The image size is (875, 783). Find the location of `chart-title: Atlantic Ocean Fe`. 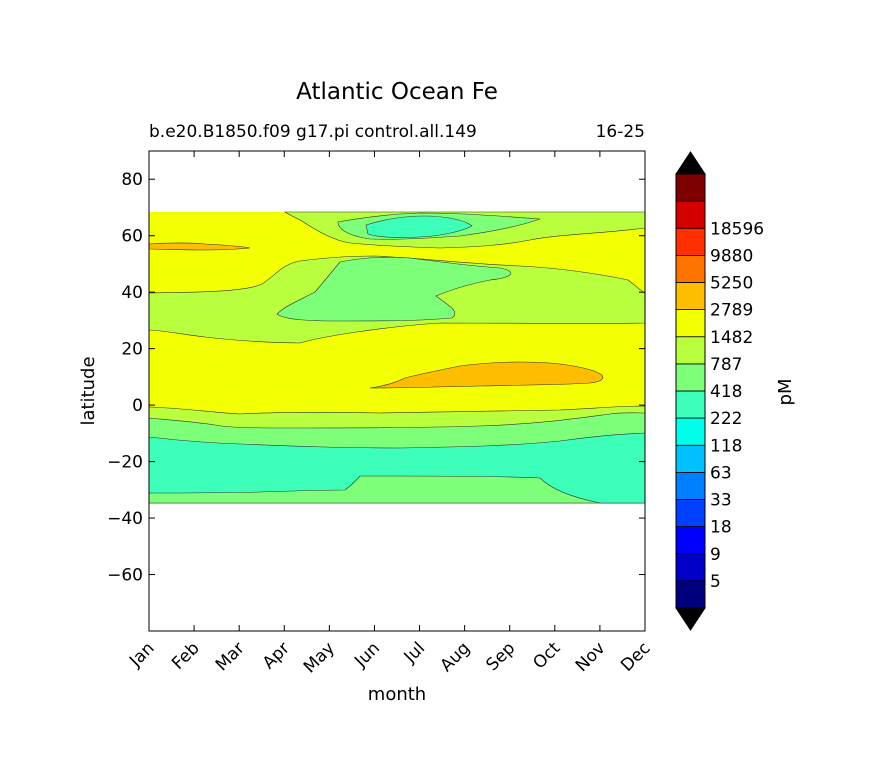

chart-title: Atlantic Ocean Fe is located at coordinates (397, 92).